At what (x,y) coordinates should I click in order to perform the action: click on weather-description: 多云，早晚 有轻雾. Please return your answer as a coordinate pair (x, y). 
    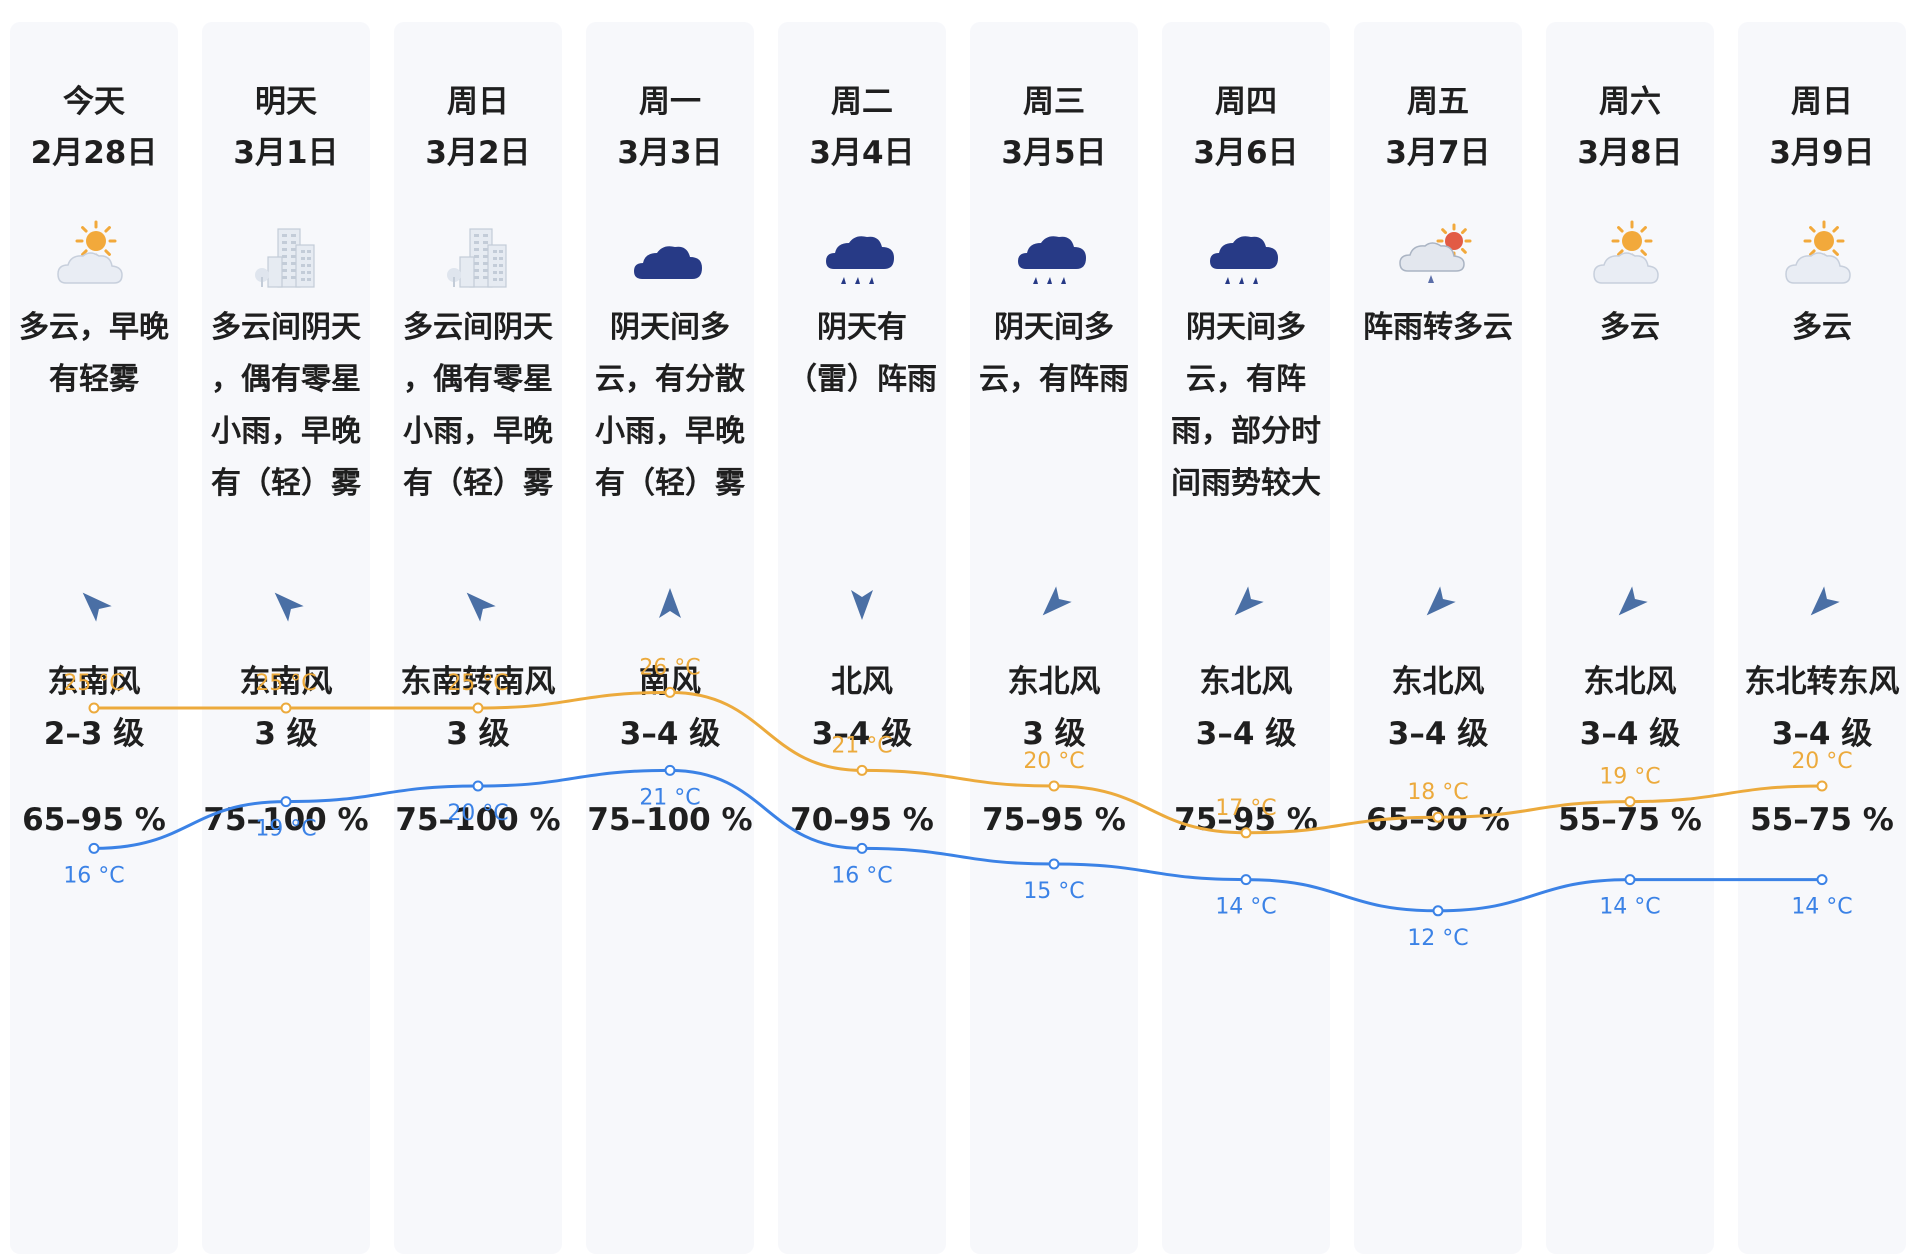
    Looking at the image, I should click on (94, 354).